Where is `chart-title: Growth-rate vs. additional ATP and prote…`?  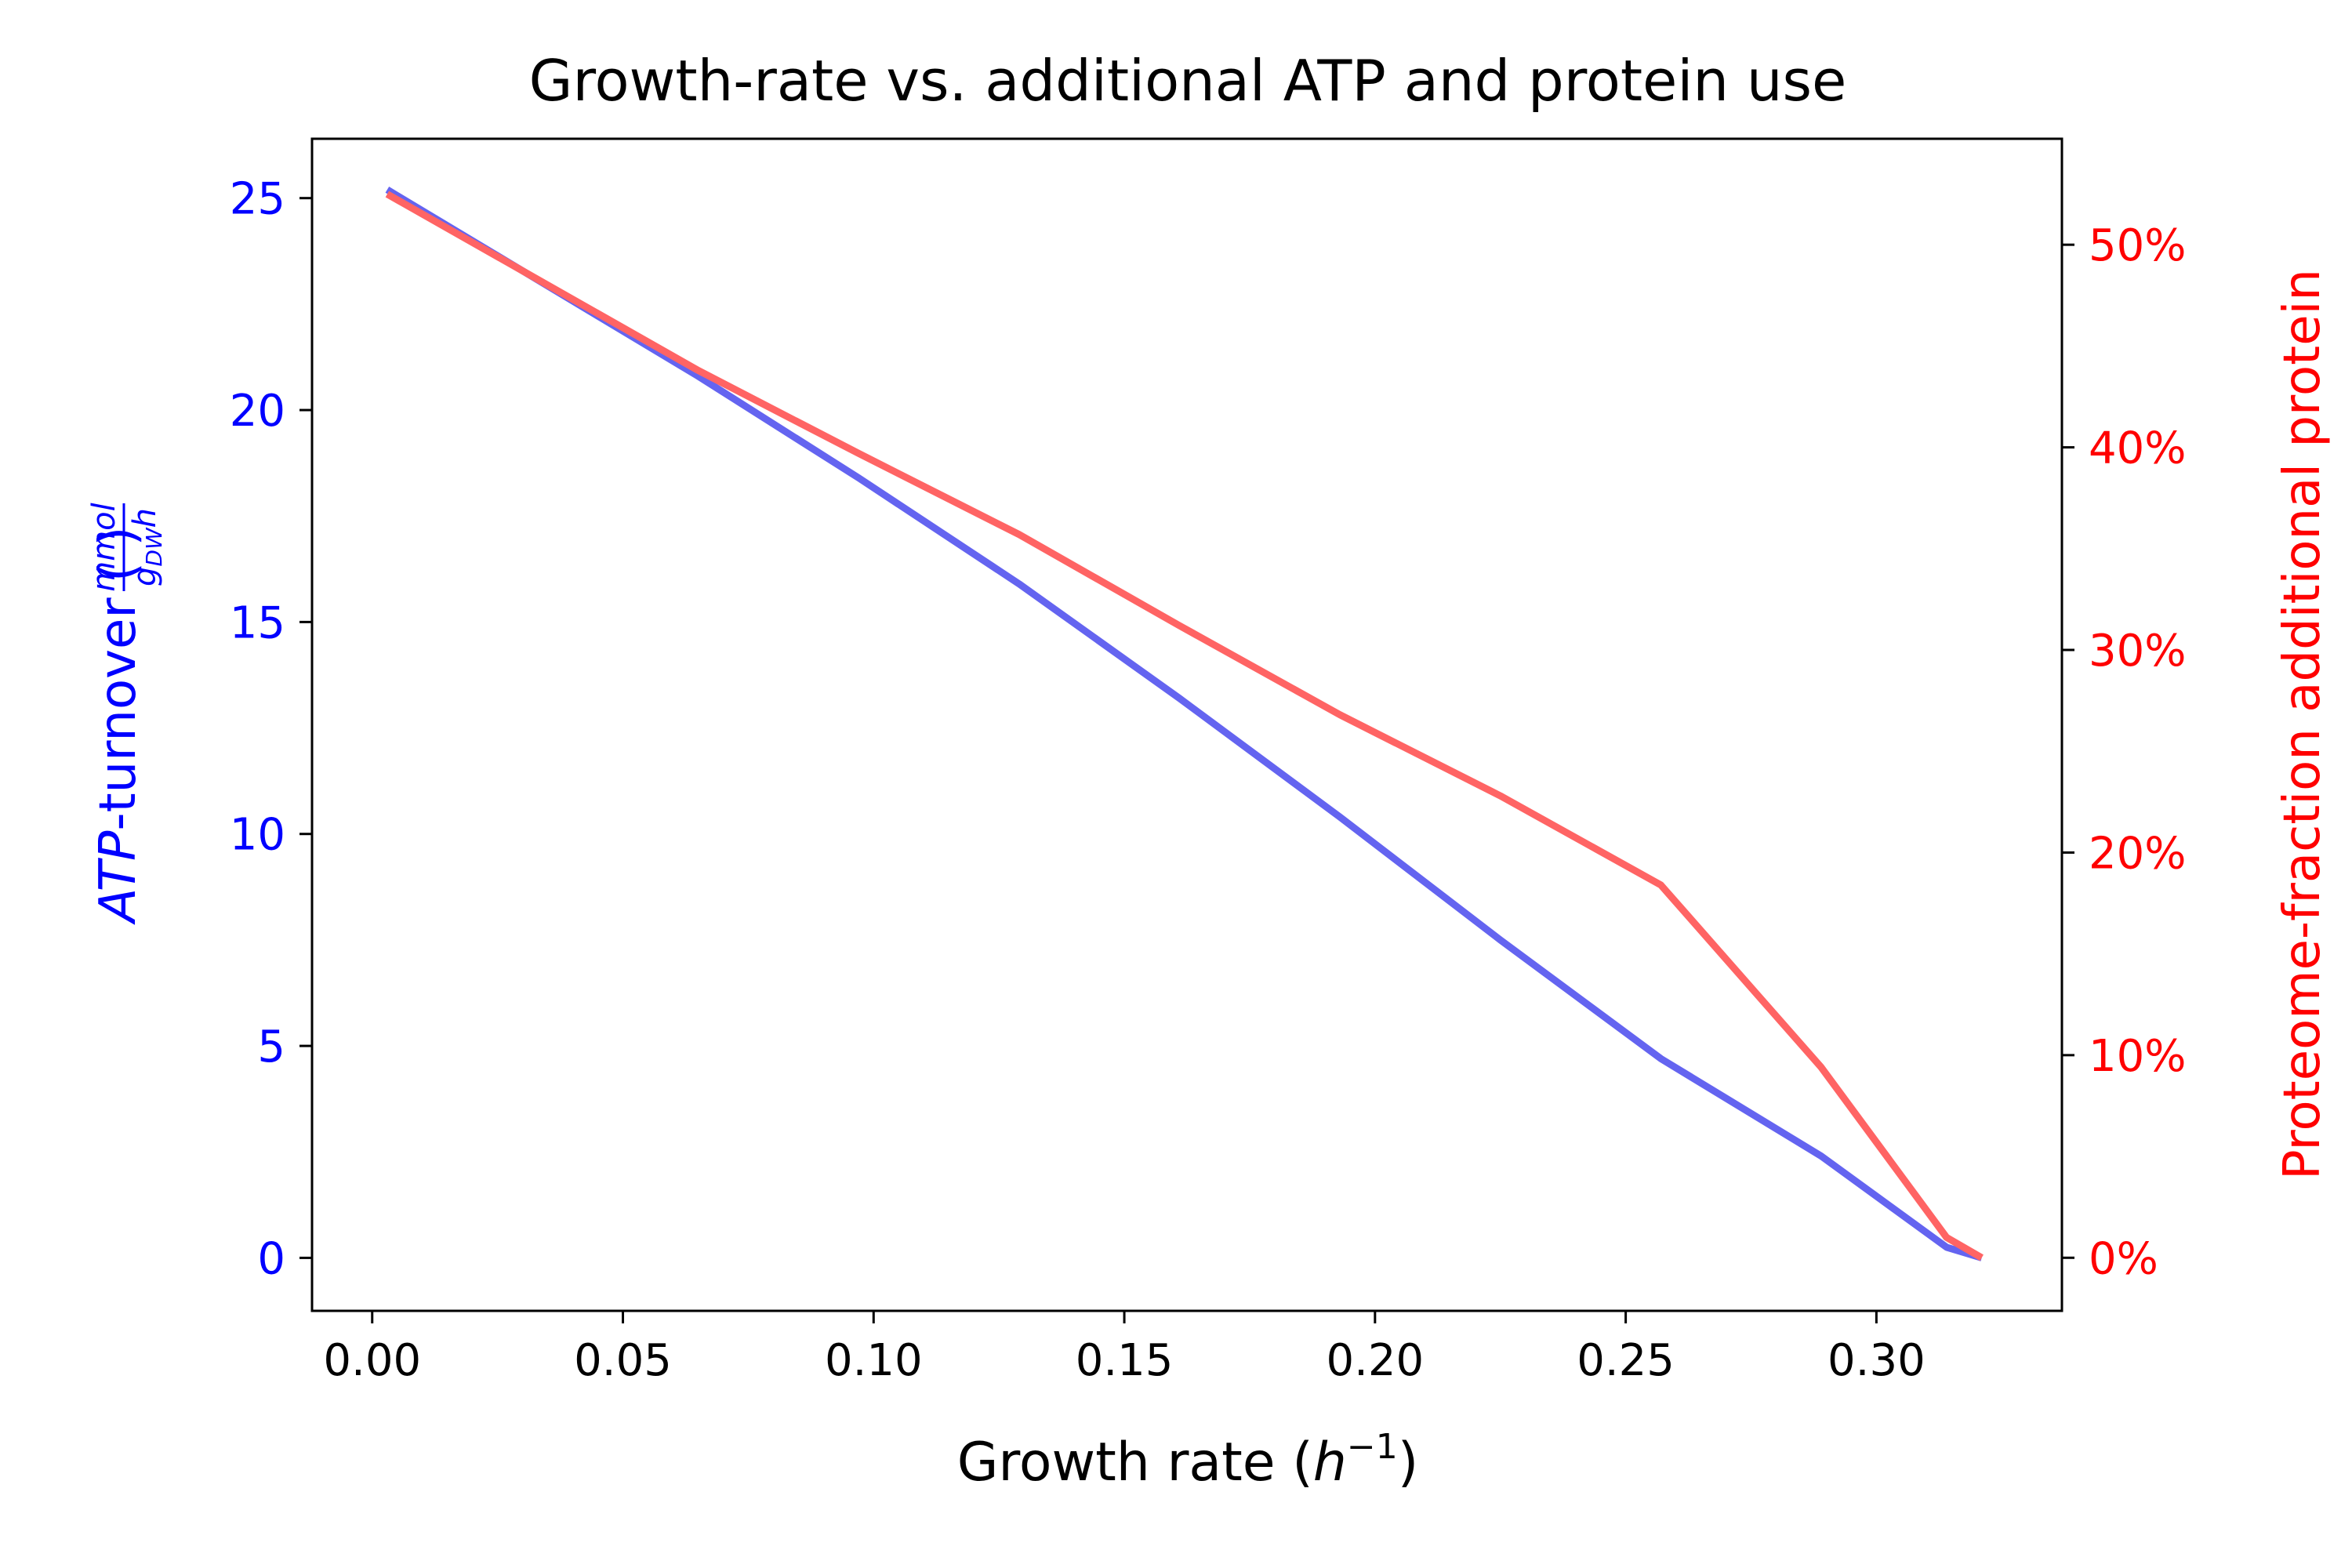 chart-title: Growth-rate vs. additional ATP and prote… is located at coordinates (1188, 81).